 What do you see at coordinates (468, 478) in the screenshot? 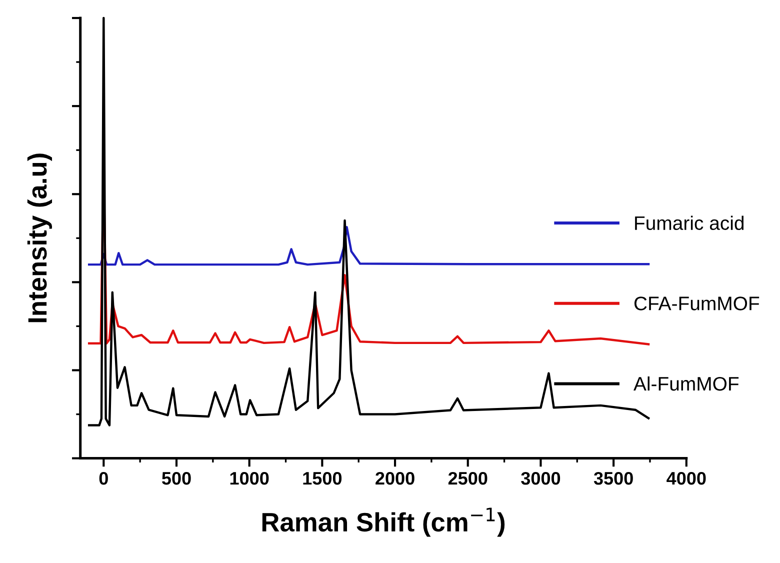
I see `x-tick-label: 2500` at bounding box center [468, 478].